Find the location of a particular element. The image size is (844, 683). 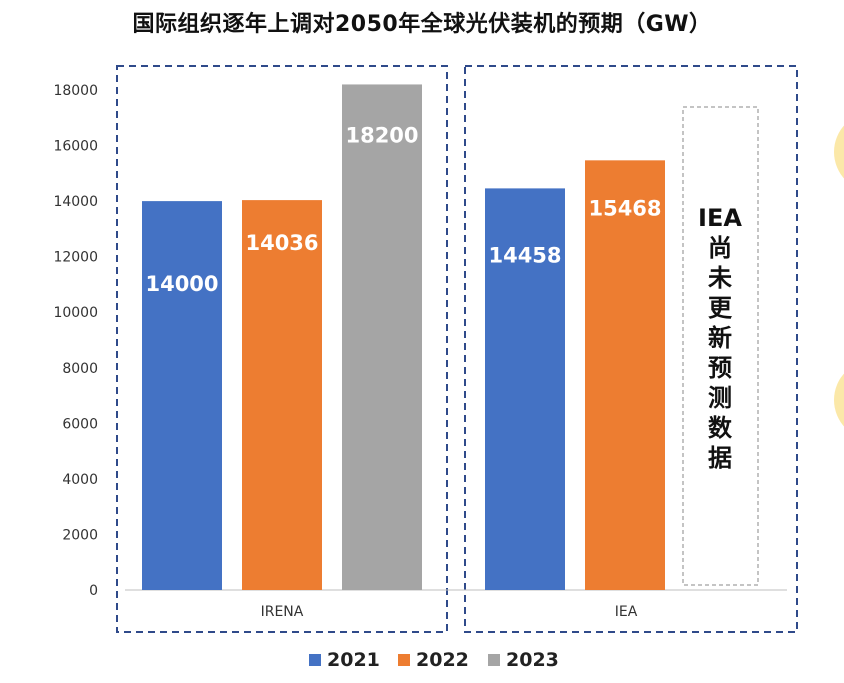

annotation-line: IEA is located at coordinates (720, 218).